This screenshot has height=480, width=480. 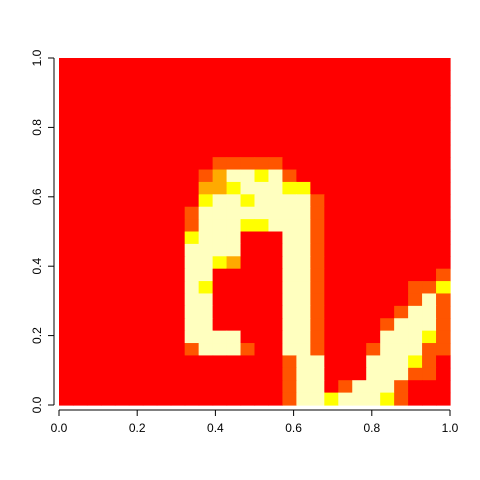 I want to click on x-tick-label: 1.0, so click(x=450, y=428).